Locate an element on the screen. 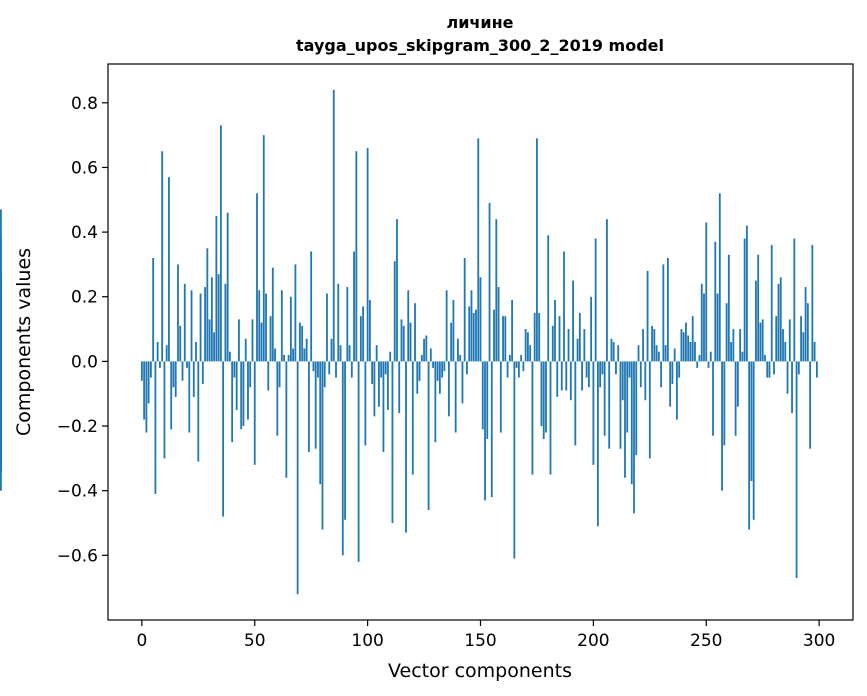  y-tick-label: −0.4 is located at coordinates (77, 492).